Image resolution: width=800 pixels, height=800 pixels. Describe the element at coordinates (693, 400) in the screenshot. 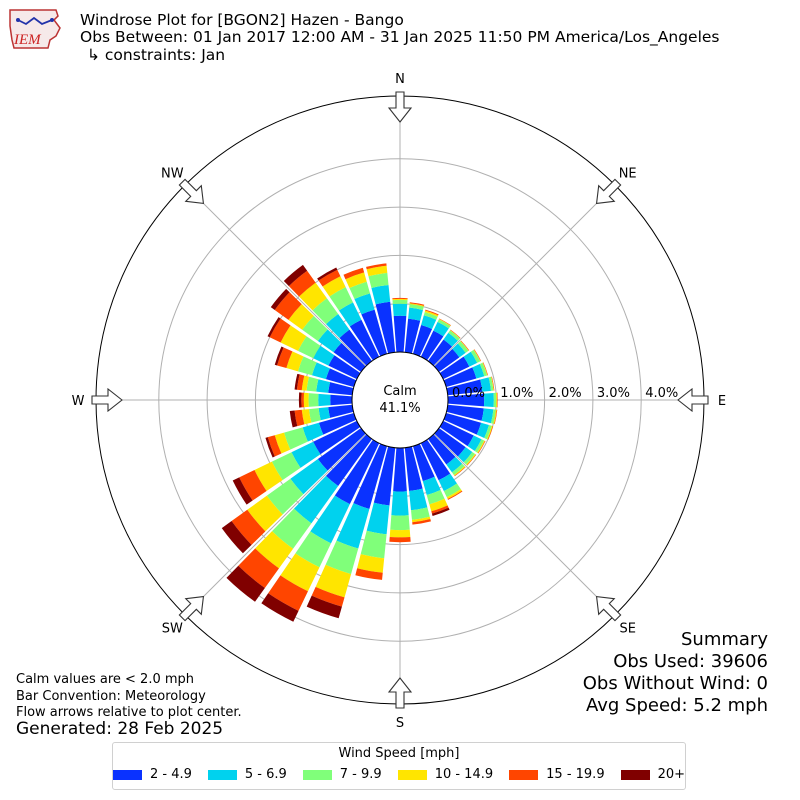

I see `direction-arrow-e` at that location.